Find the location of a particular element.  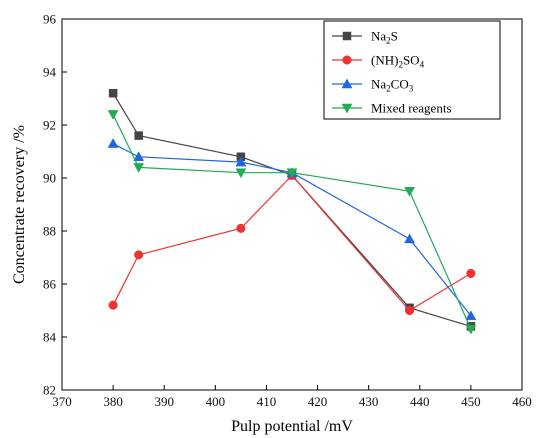

y-tick-label: 96 is located at coordinates (50, 19).